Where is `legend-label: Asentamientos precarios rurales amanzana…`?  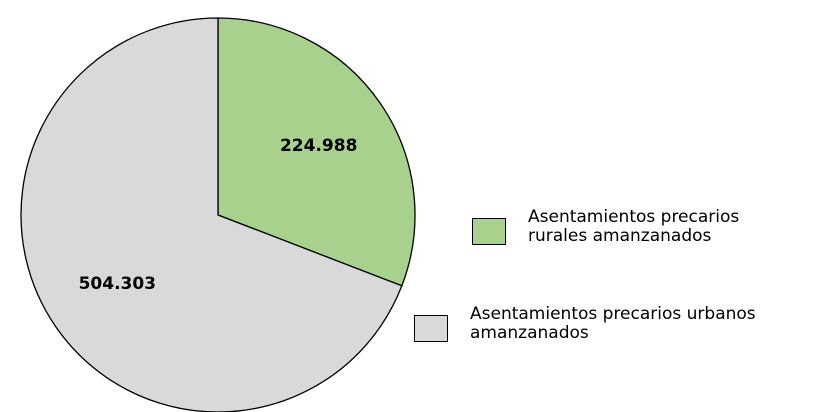
legend-label: Asentamientos precarios rurales amanzana… is located at coordinates (634, 226).